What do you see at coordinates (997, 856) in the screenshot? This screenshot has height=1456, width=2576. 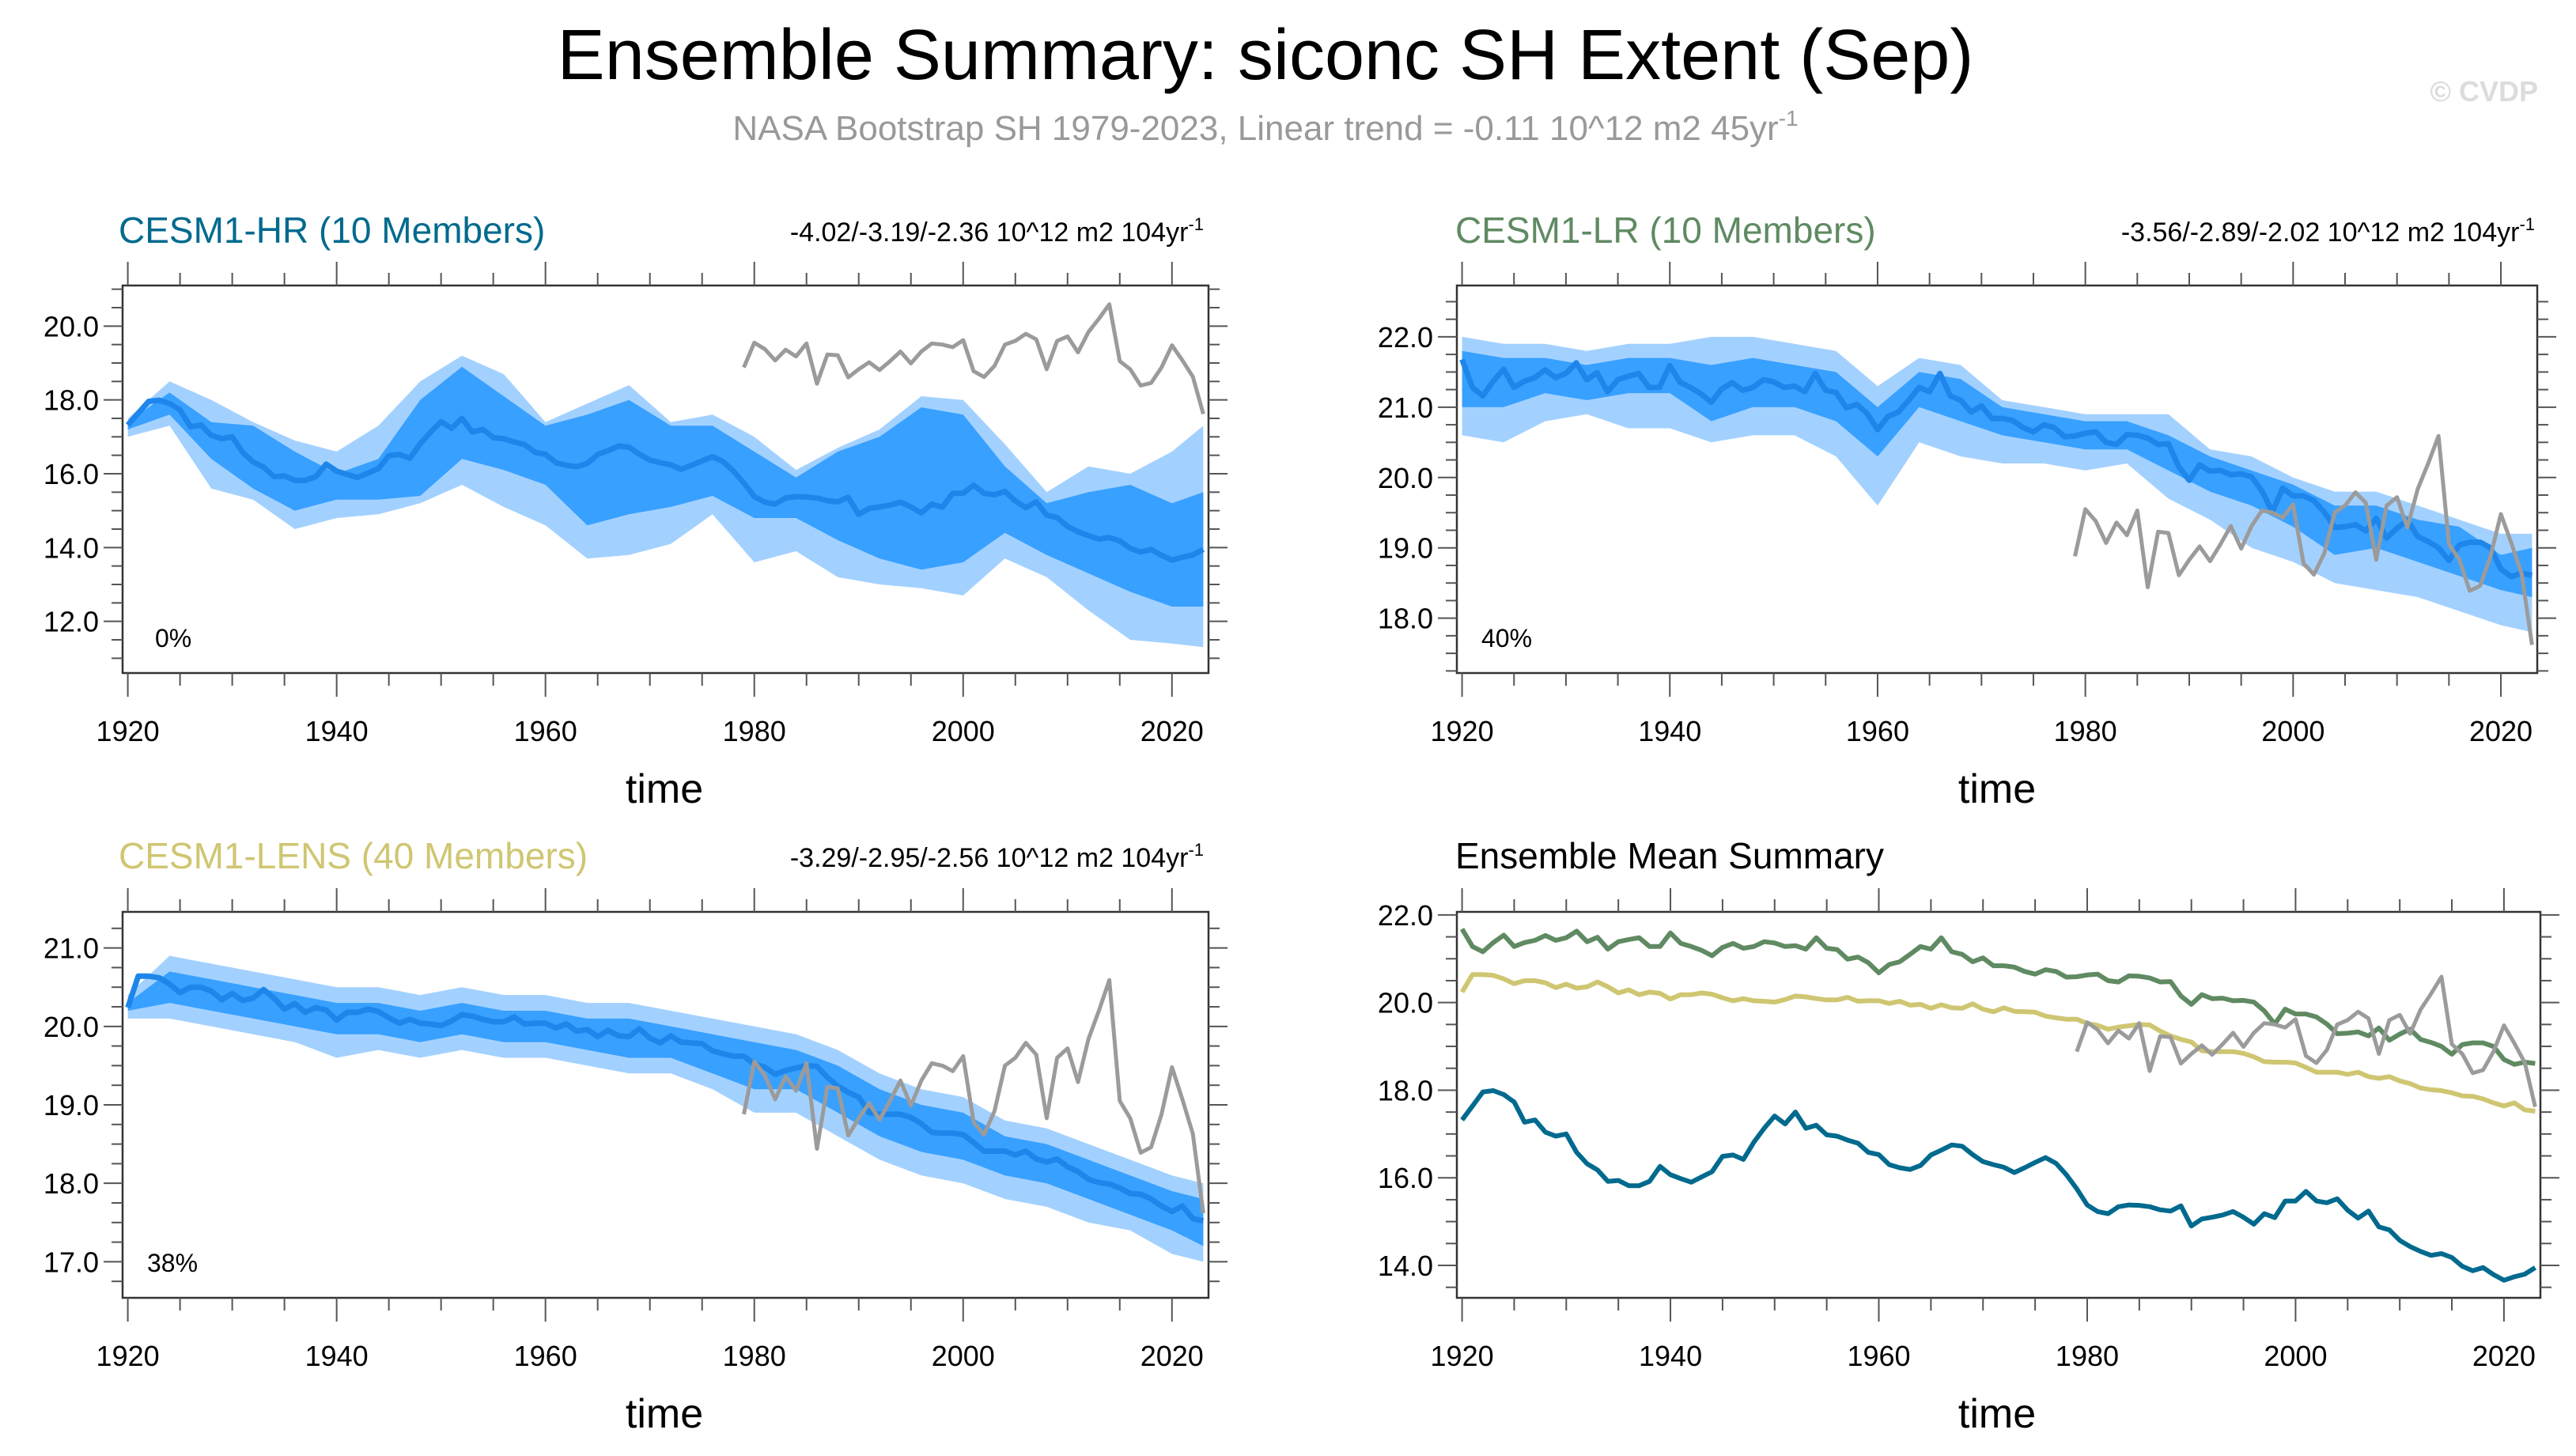 I see `trend-text: -3.29/-2.95/-2.56 10^12 m2 104yr-1` at bounding box center [997, 856].